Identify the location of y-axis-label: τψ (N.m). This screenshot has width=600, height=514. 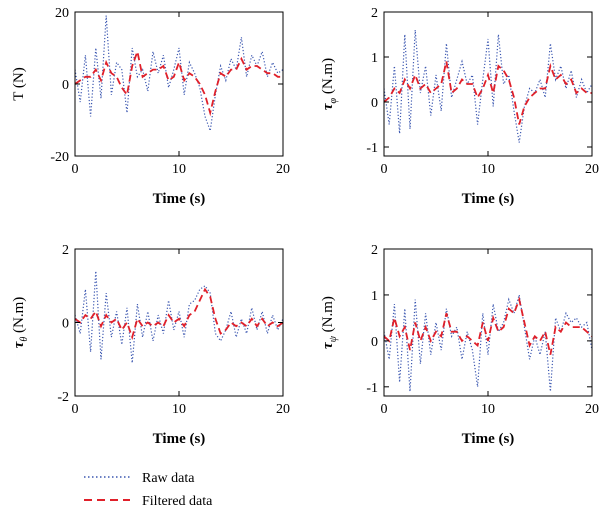
(329, 322).